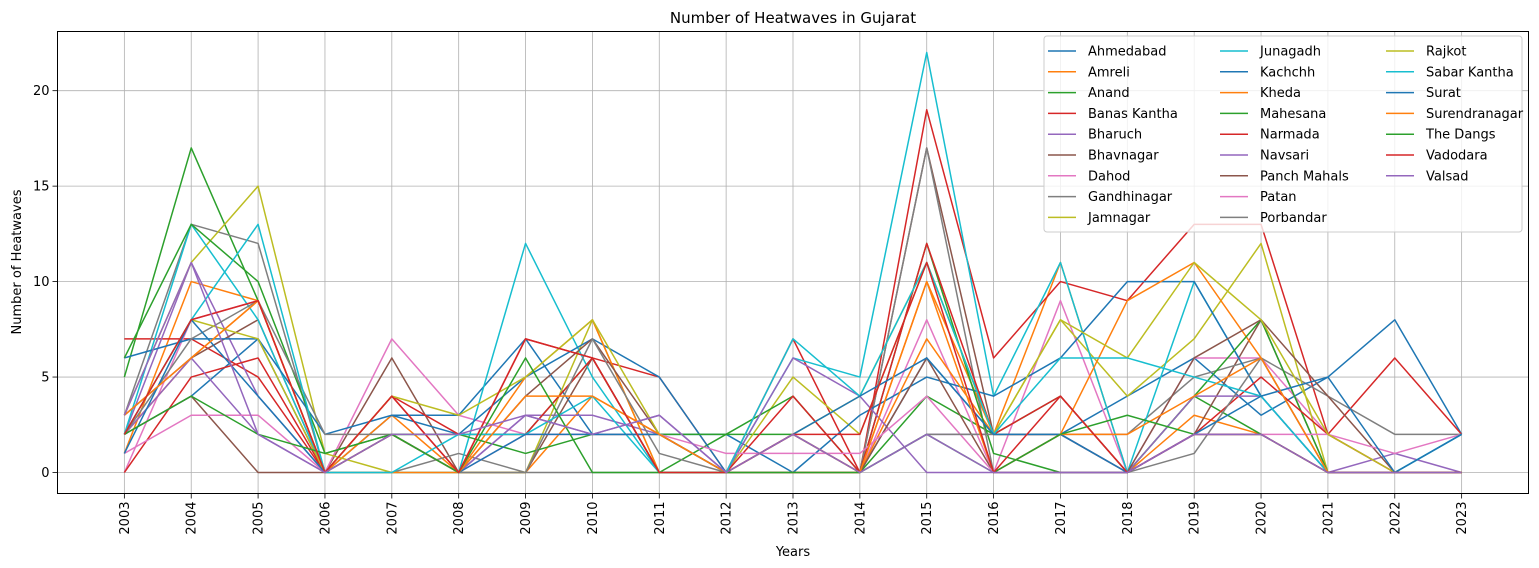 The width and height of the screenshot is (1539, 568). Describe the element at coordinates (1133, 114) in the screenshot. I see `legend-label: Banas Kantha` at that location.